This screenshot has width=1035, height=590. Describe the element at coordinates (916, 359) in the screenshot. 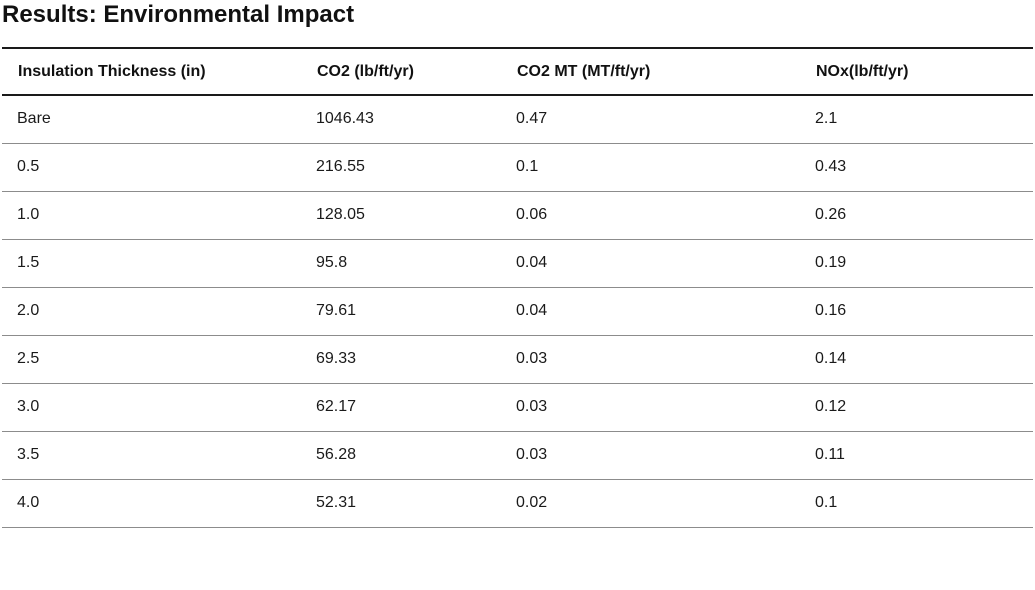

I see `cell-nox: 0.14` at that location.